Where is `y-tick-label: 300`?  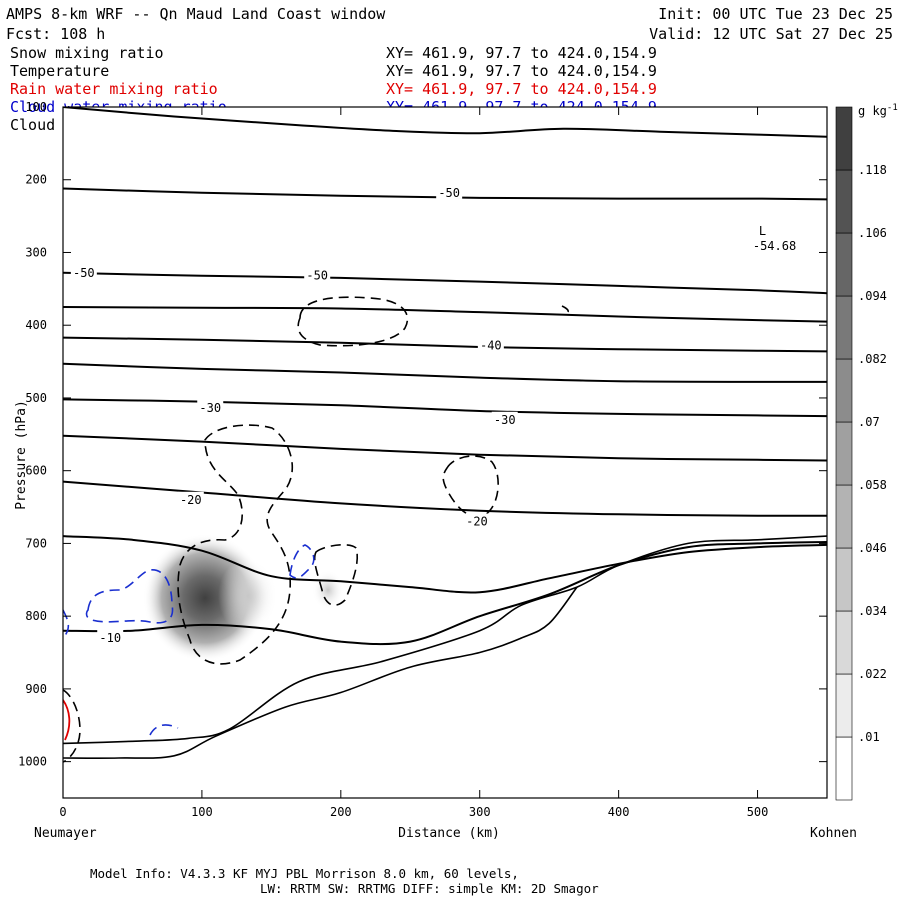 y-tick-label: 300 is located at coordinates (36, 252).